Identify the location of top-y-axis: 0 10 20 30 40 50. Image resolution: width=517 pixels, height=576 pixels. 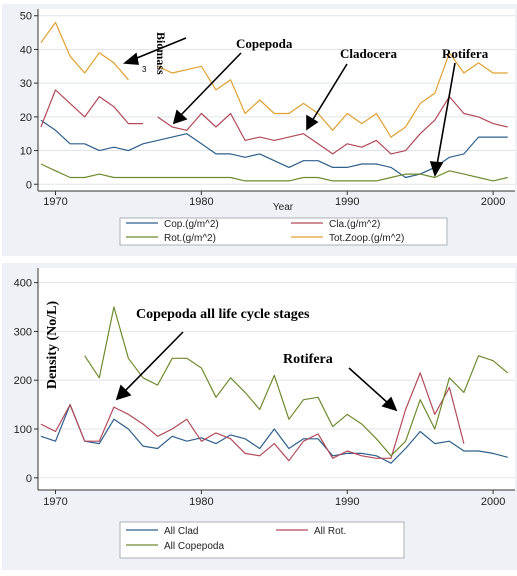
(29, 100).